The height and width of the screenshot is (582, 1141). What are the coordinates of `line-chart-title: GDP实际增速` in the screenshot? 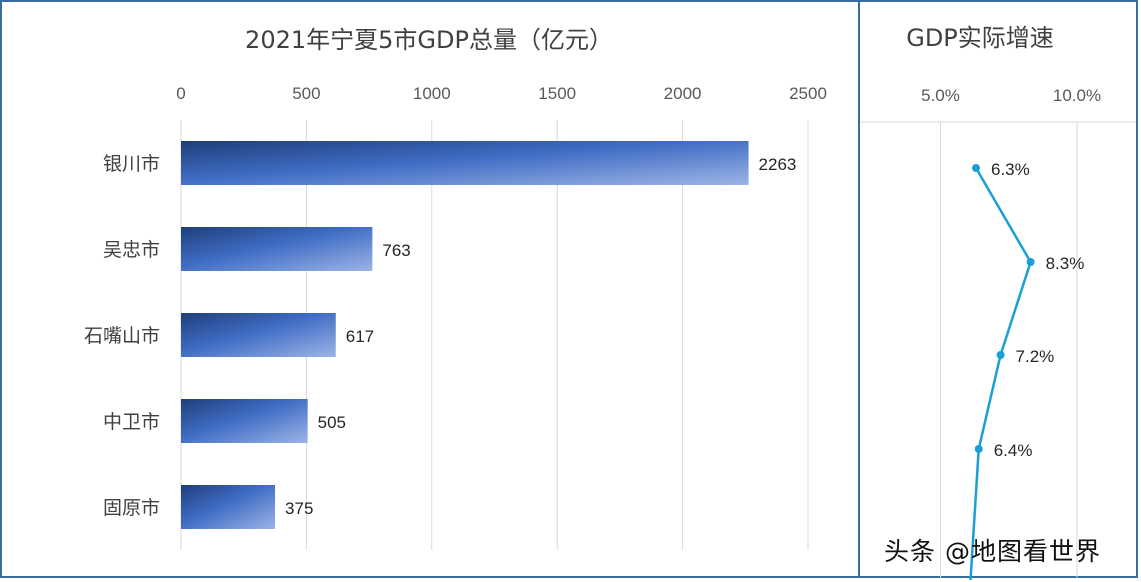 It's located at (980, 38).